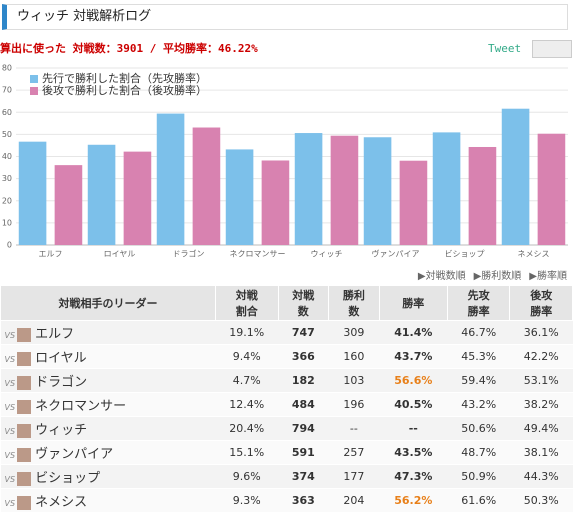 Image resolution: width=573 pixels, height=513 pixels. What do you see at coordinates (61, 382) in the screenshot?
I see `leader-name: ドラゴン` at bounding box center [61, 382].